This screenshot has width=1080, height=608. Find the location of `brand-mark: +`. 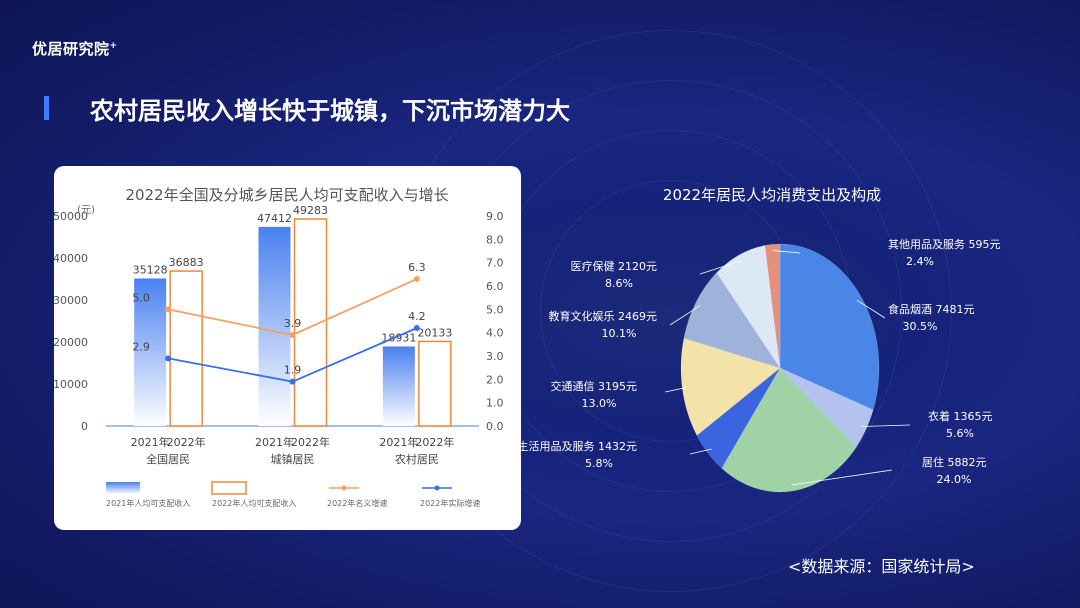

brand-mark: + is located at coordinates (113, 46).